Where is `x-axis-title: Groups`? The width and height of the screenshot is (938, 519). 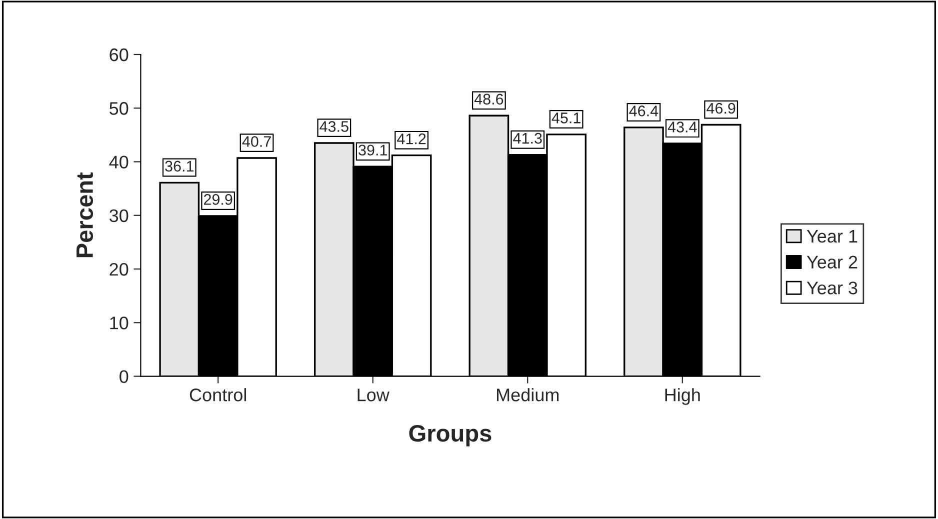
x-axis-title: Groups is located at coordinates (450, 435).